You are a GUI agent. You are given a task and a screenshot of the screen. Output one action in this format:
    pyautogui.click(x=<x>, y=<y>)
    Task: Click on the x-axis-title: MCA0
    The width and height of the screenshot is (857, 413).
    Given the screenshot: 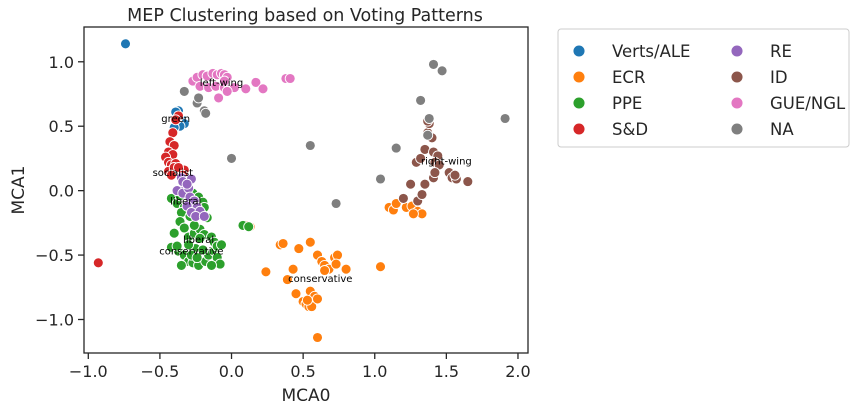 What is the action you would take?
    pyautogui.click(x=306, y=396)
    